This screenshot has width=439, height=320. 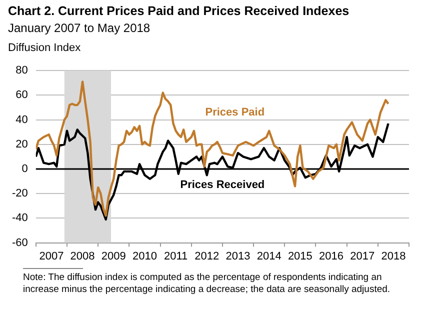 I want to click on y-tick-label: 0, so click(x=25, y=169).